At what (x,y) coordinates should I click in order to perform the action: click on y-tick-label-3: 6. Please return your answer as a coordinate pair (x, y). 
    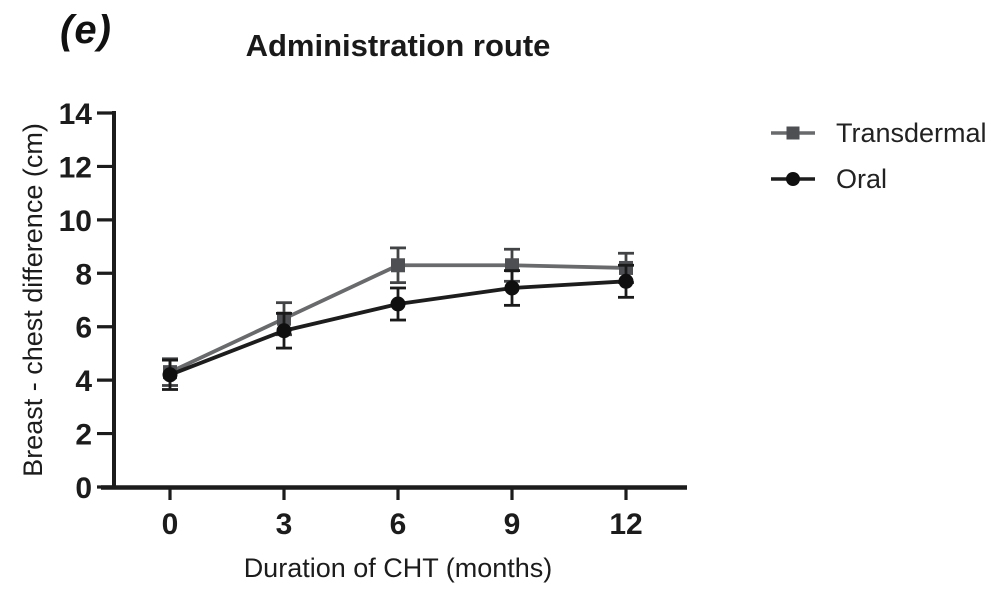
    Looking at the image, I should click on (83, 328).